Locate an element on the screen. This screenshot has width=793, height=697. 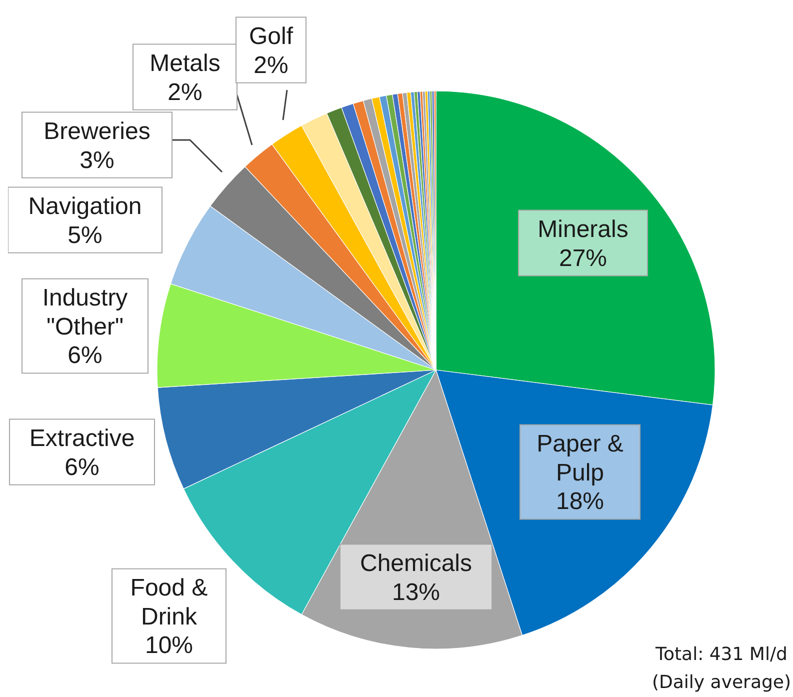
slice-label: Chemicals is located at coordinates (416, 563).